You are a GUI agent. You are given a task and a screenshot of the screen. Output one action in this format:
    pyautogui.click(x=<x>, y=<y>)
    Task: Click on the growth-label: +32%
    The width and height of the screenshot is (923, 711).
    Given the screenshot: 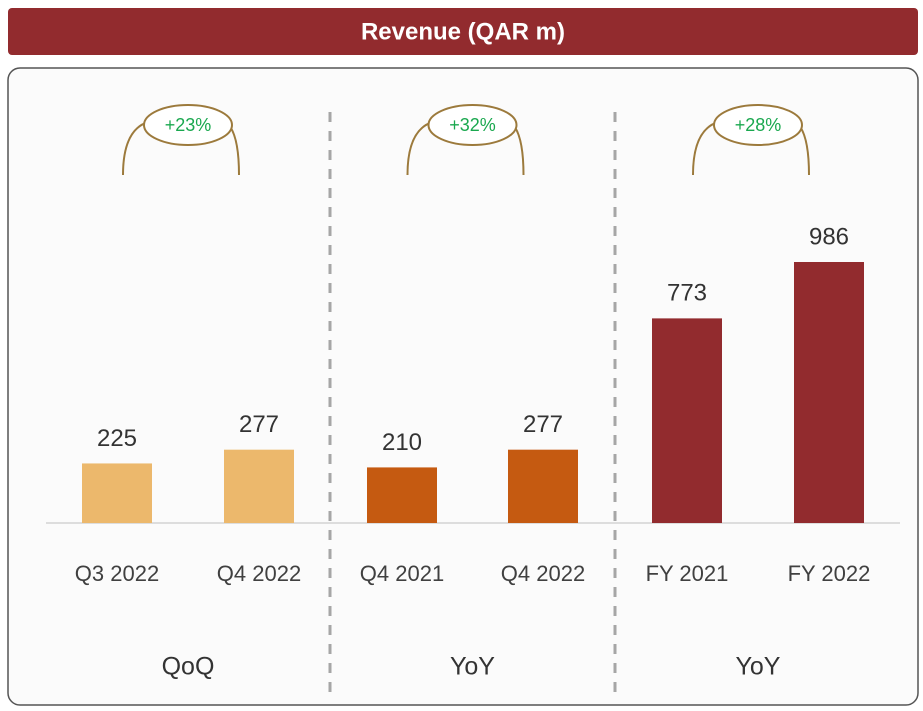 What is the action you would take?
    pyautogui.click(x=472, y=125)
    